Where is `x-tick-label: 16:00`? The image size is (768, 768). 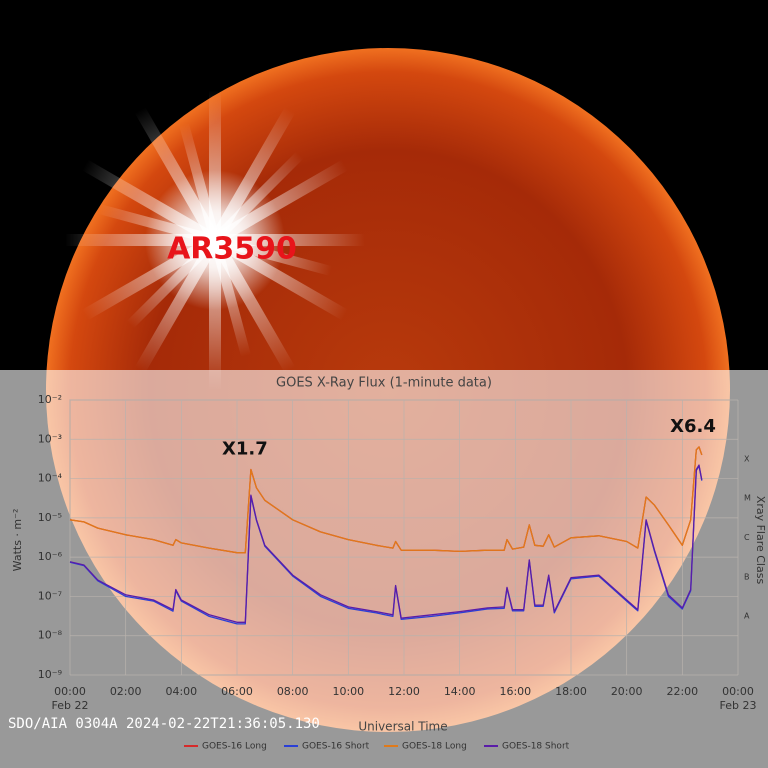 x-tick-label: 16:00 is located at coordinates (515, 691).